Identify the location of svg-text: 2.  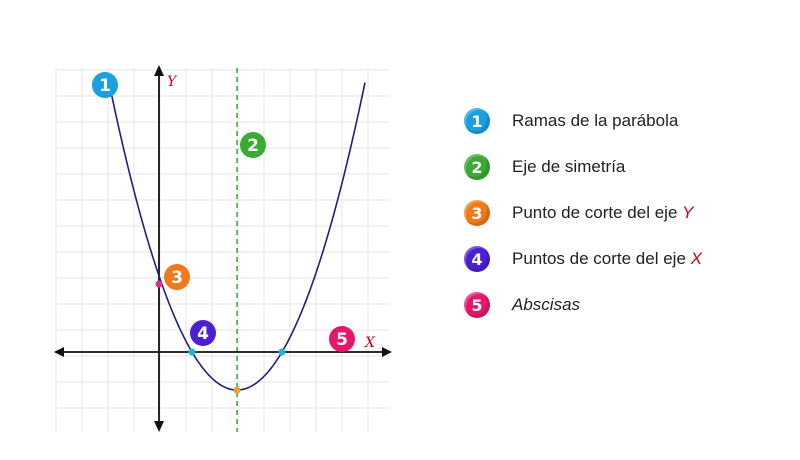
(253, 146).